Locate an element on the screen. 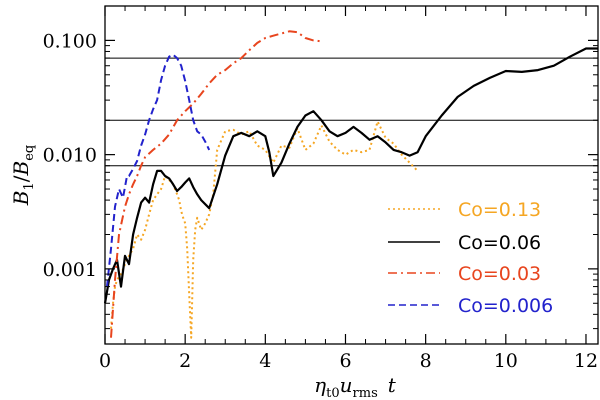 The height and width of the screenshot is (400, 600). legend-label: Co=0.06 is located at coordinates (499, 243).